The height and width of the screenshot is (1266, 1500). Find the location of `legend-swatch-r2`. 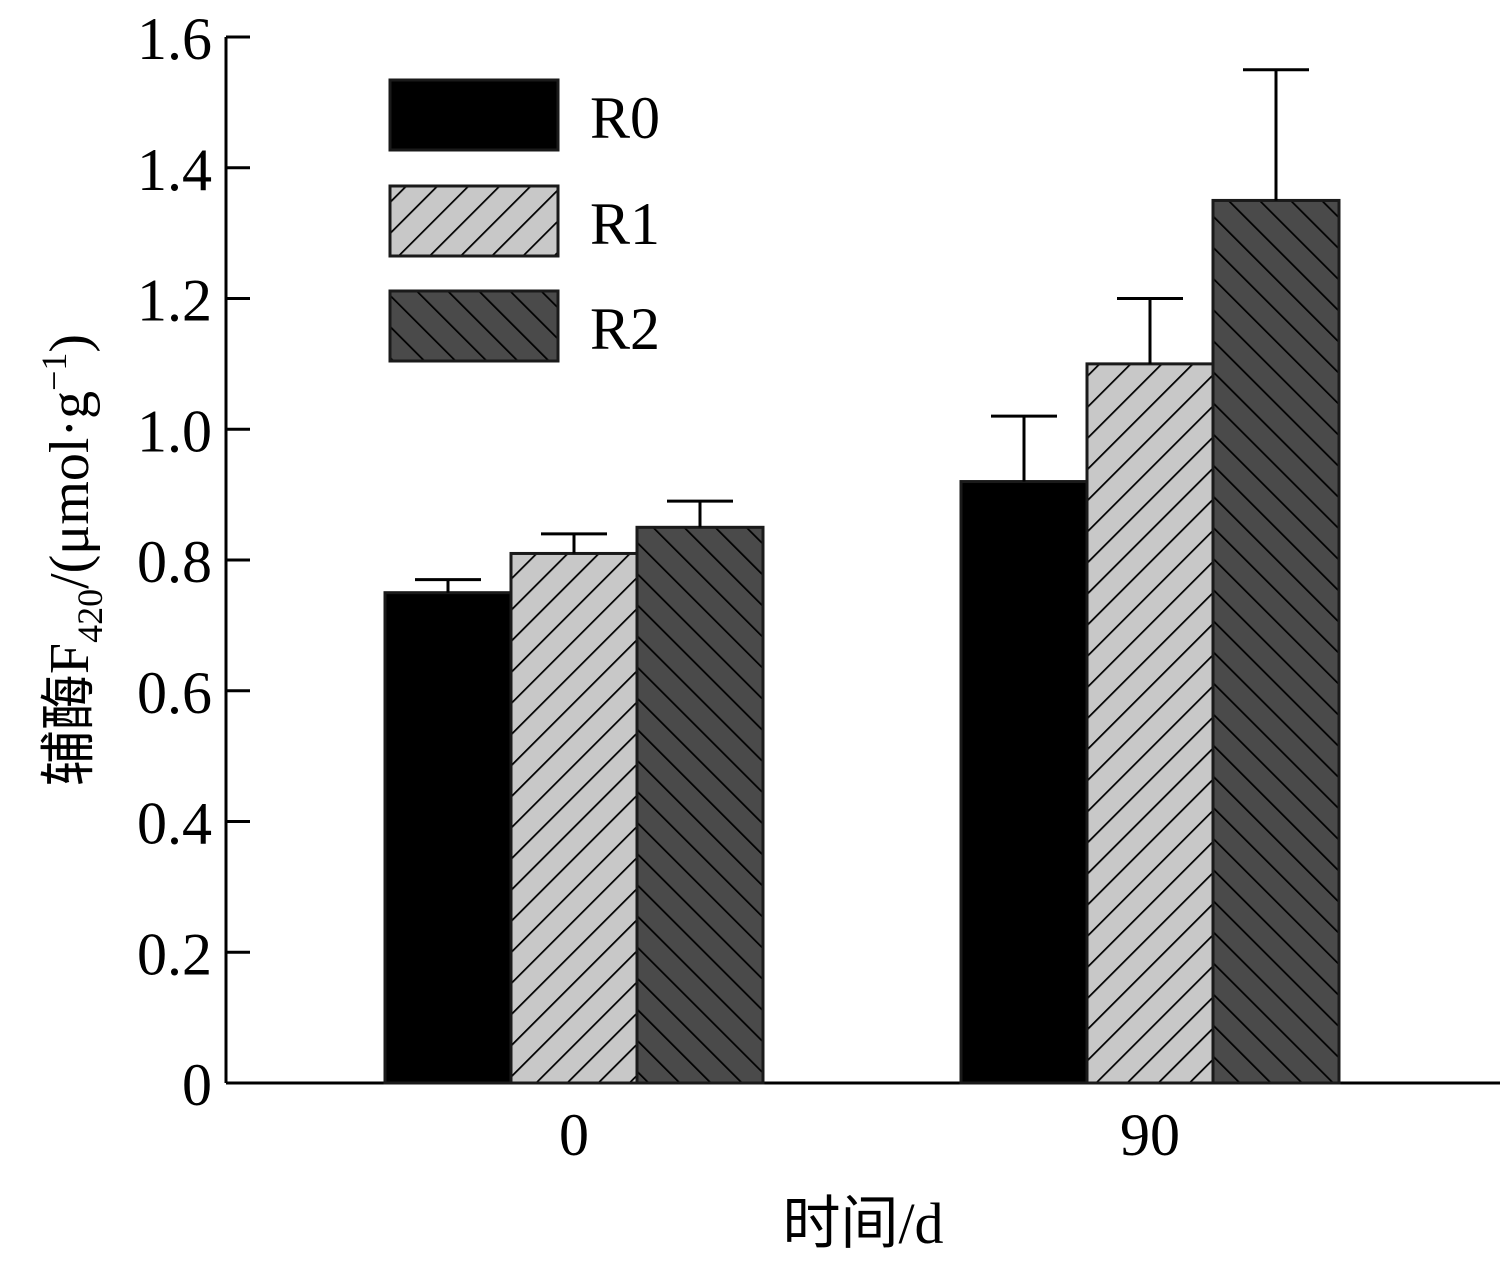

legend-swatch-r2 is located at coordinates (474, 326).